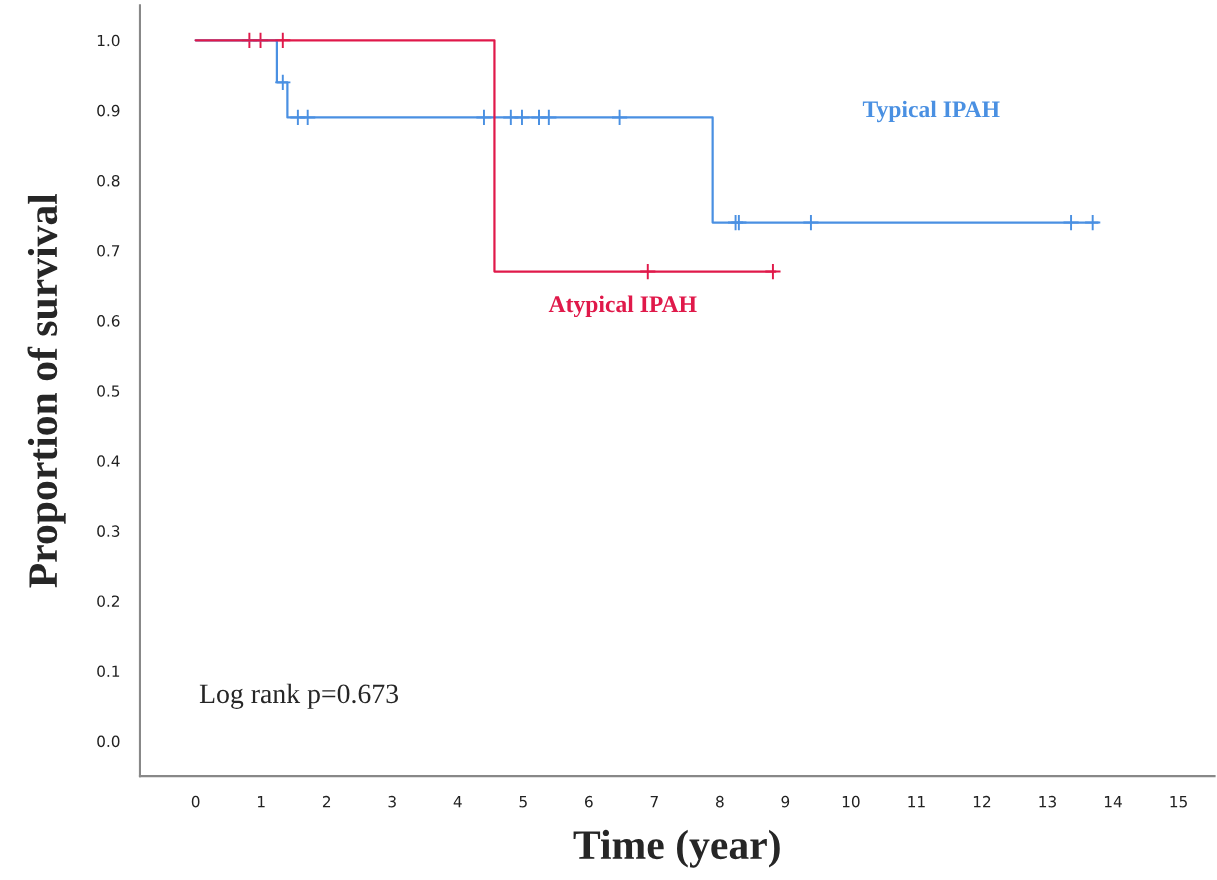  Describe the element at coordinates (676, 848) in the screenshot. I see `x-axis-title: Time (year)` at that location.